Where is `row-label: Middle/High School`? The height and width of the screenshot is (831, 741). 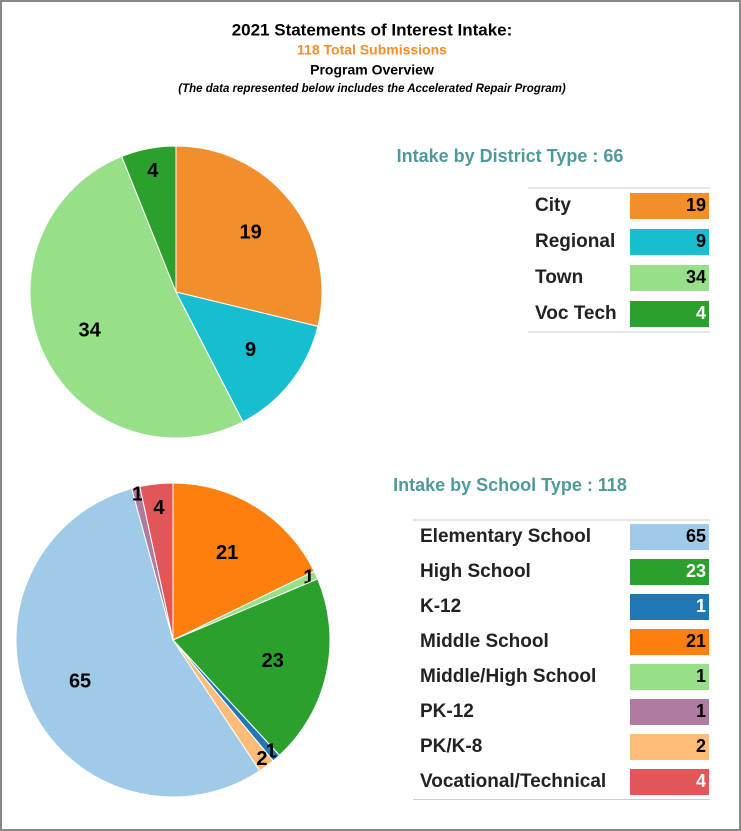
row-label: Middle/High School is located at coordinates (508, 676).